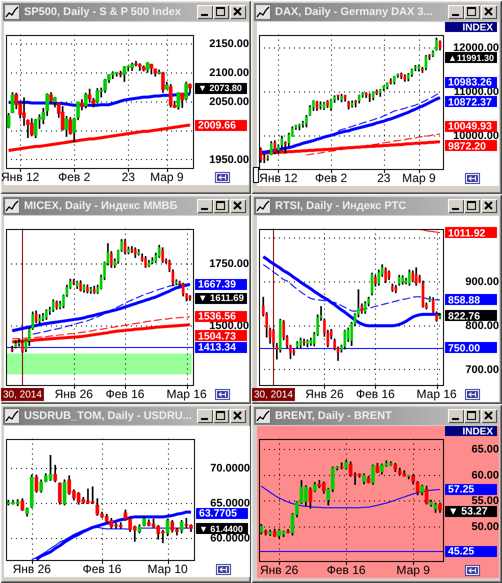 The height and width of the screenshot is (583, 502). Describe the element at coordinates (229, 160) in the screenshot. I see `y-tick-label: 1950.00` at that location.